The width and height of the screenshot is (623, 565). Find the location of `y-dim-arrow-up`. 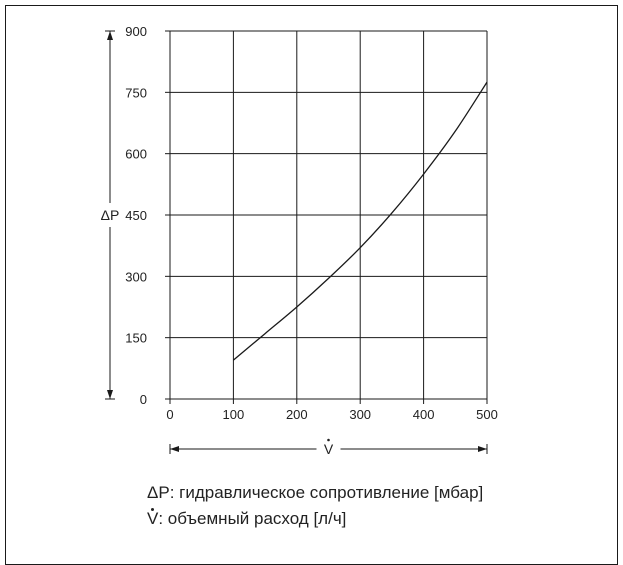

y-dim-arrow-up is located at coordinates (110, 35).